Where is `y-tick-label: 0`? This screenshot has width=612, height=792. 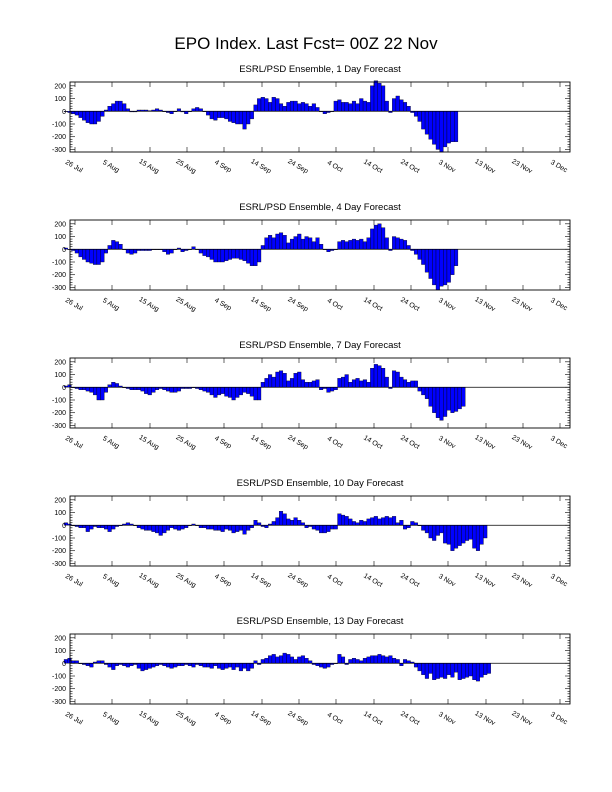 y-tick-label: 0 is located at coordinates (64, 664).